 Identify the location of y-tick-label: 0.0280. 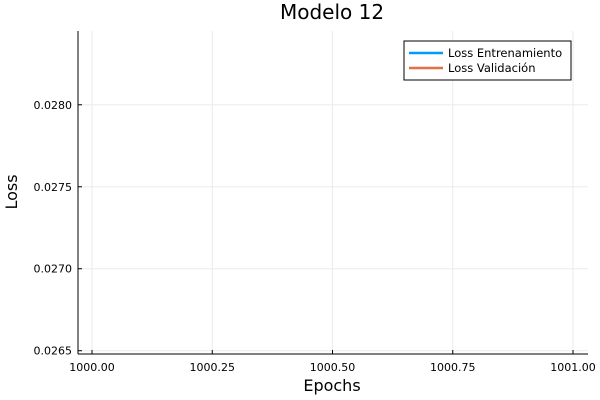
(53, 105).